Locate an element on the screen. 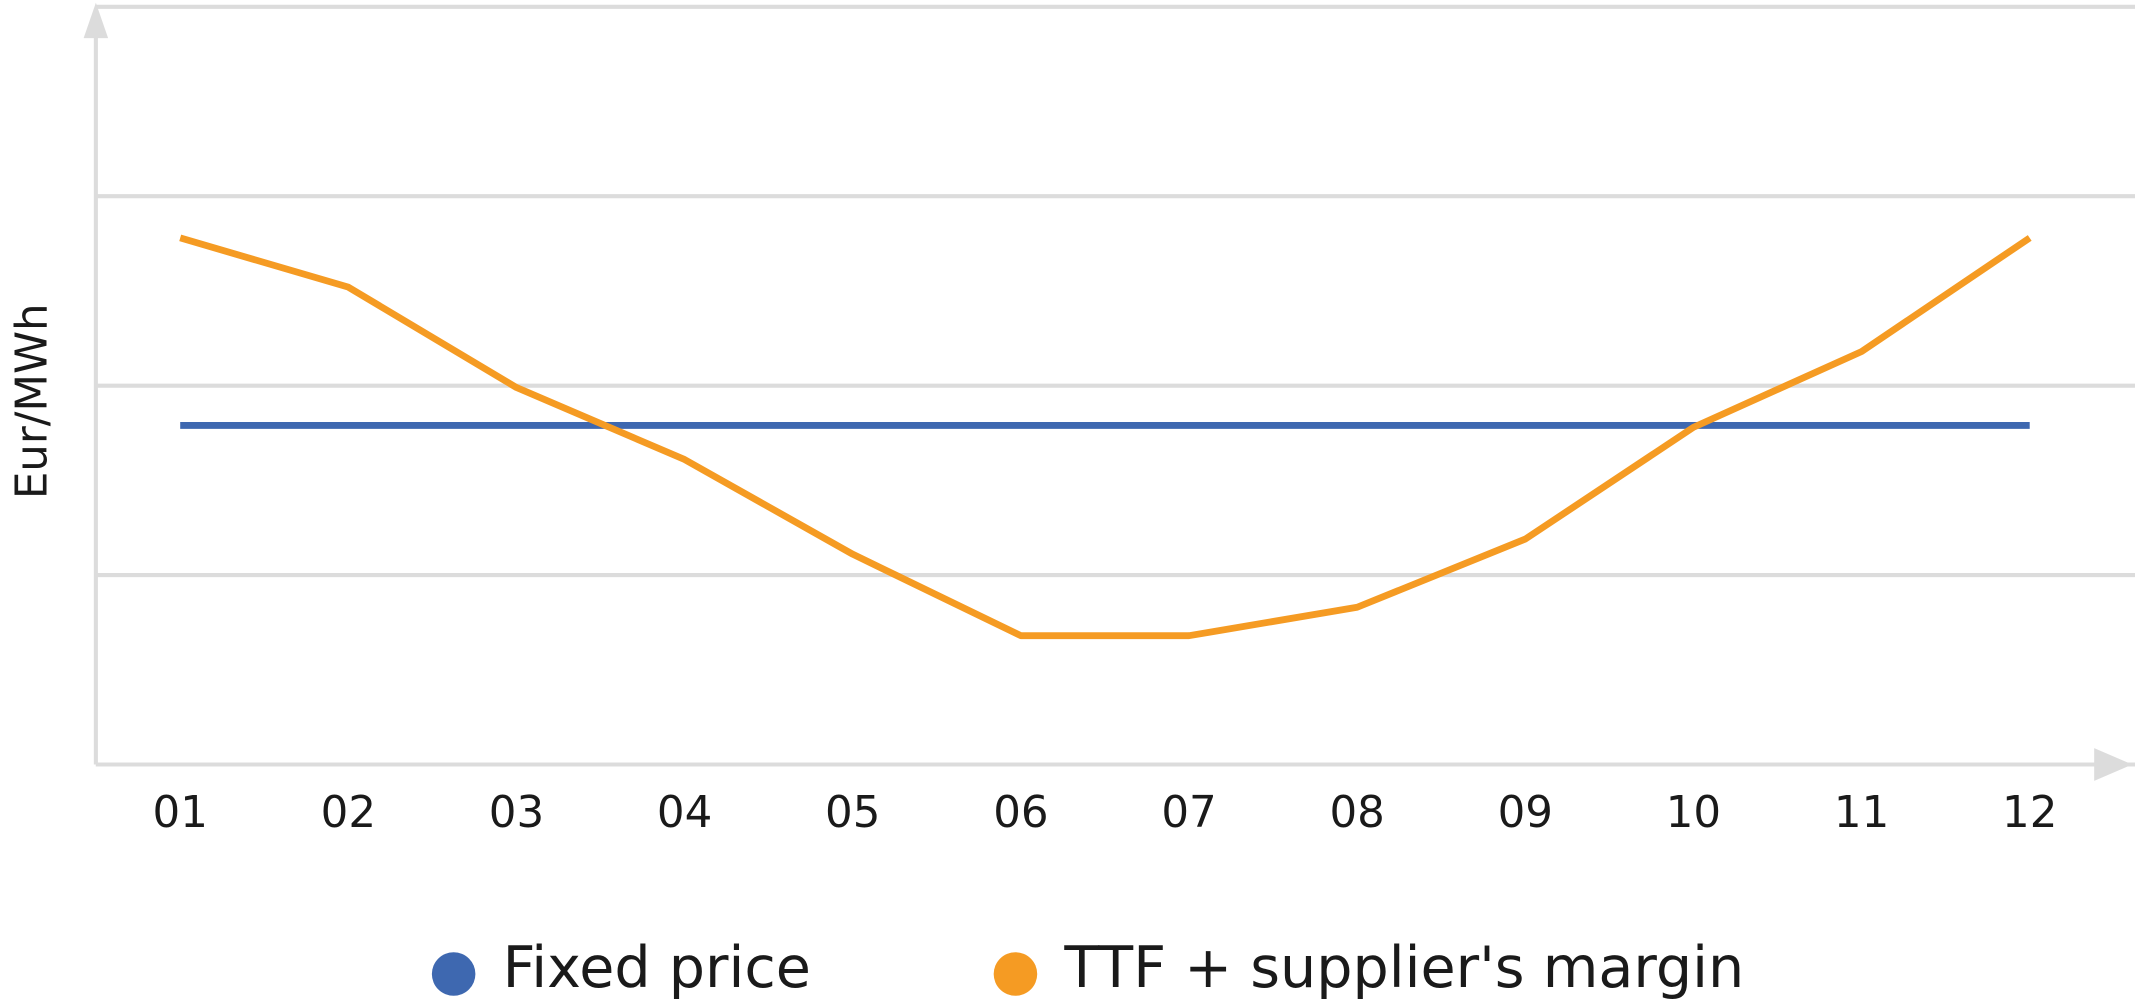 Image resolution: width=2137 pixels, height=1008 pixels. x-tick-label: 04 is located at coordinates (684, 813).